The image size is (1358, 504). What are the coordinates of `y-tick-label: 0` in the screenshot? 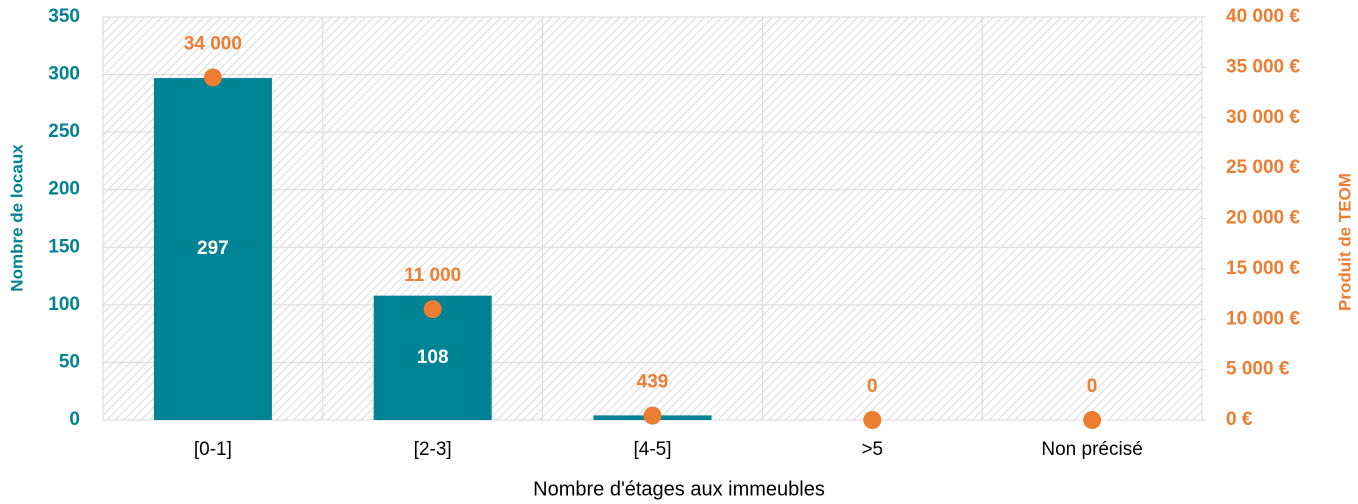 It's located at (74, 419).